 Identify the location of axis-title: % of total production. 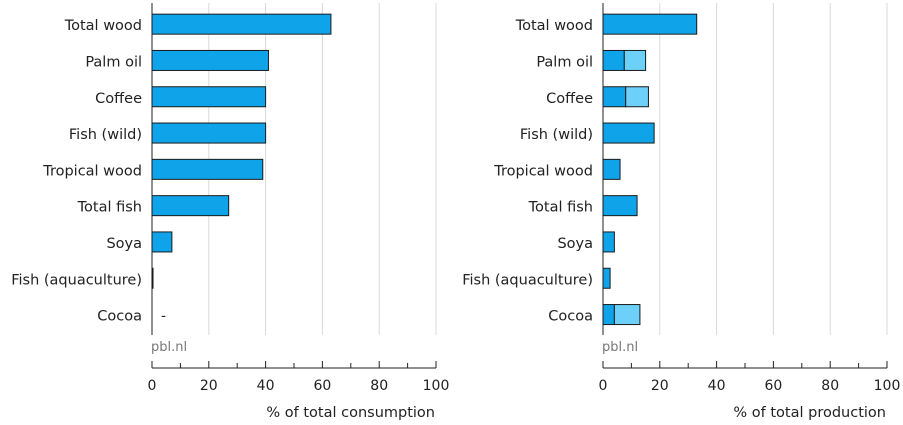
(809, 413).